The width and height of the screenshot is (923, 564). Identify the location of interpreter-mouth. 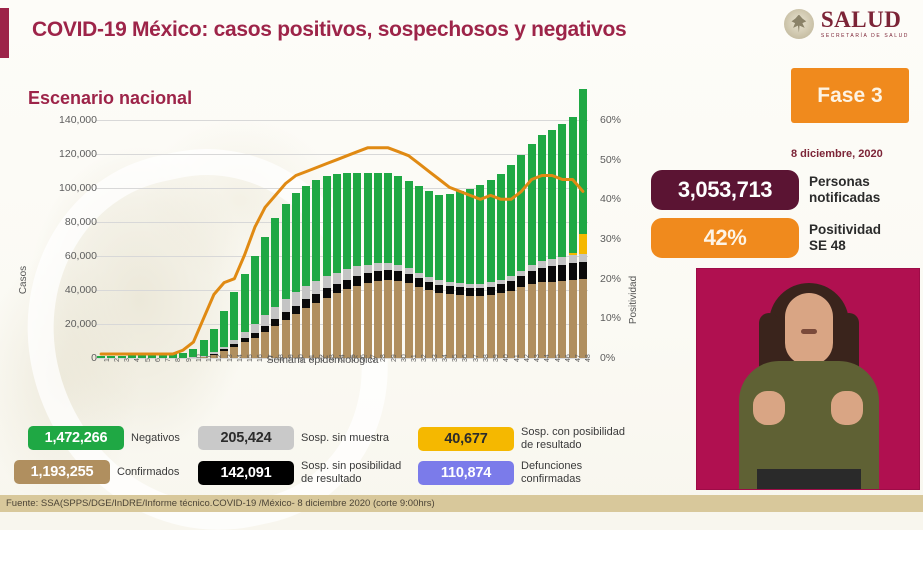
(809, 331).